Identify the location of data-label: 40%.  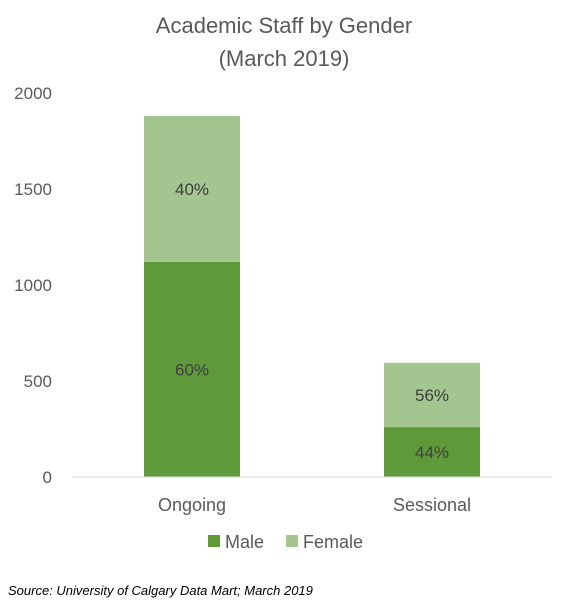
(192, 189).